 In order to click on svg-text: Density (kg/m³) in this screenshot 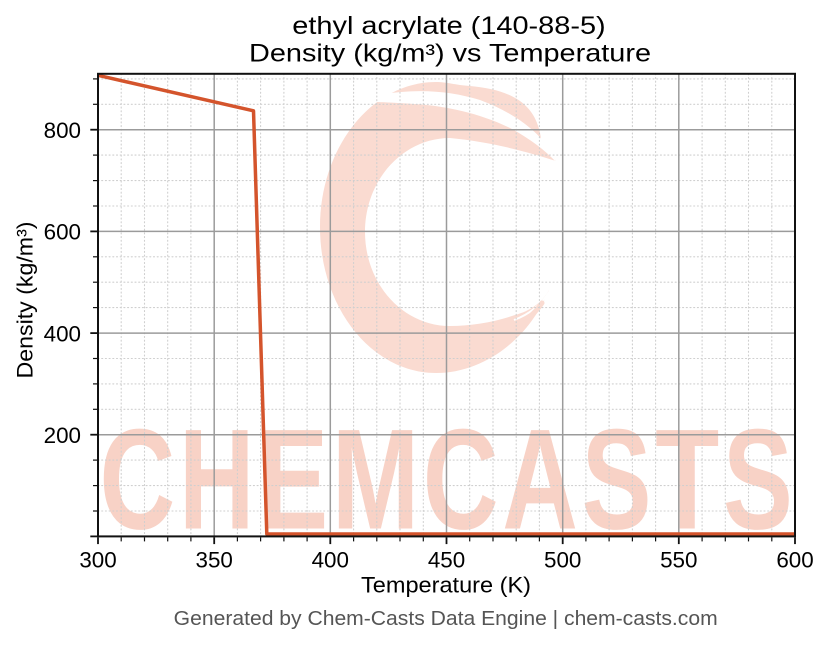, I will do `click(25, 300)`.